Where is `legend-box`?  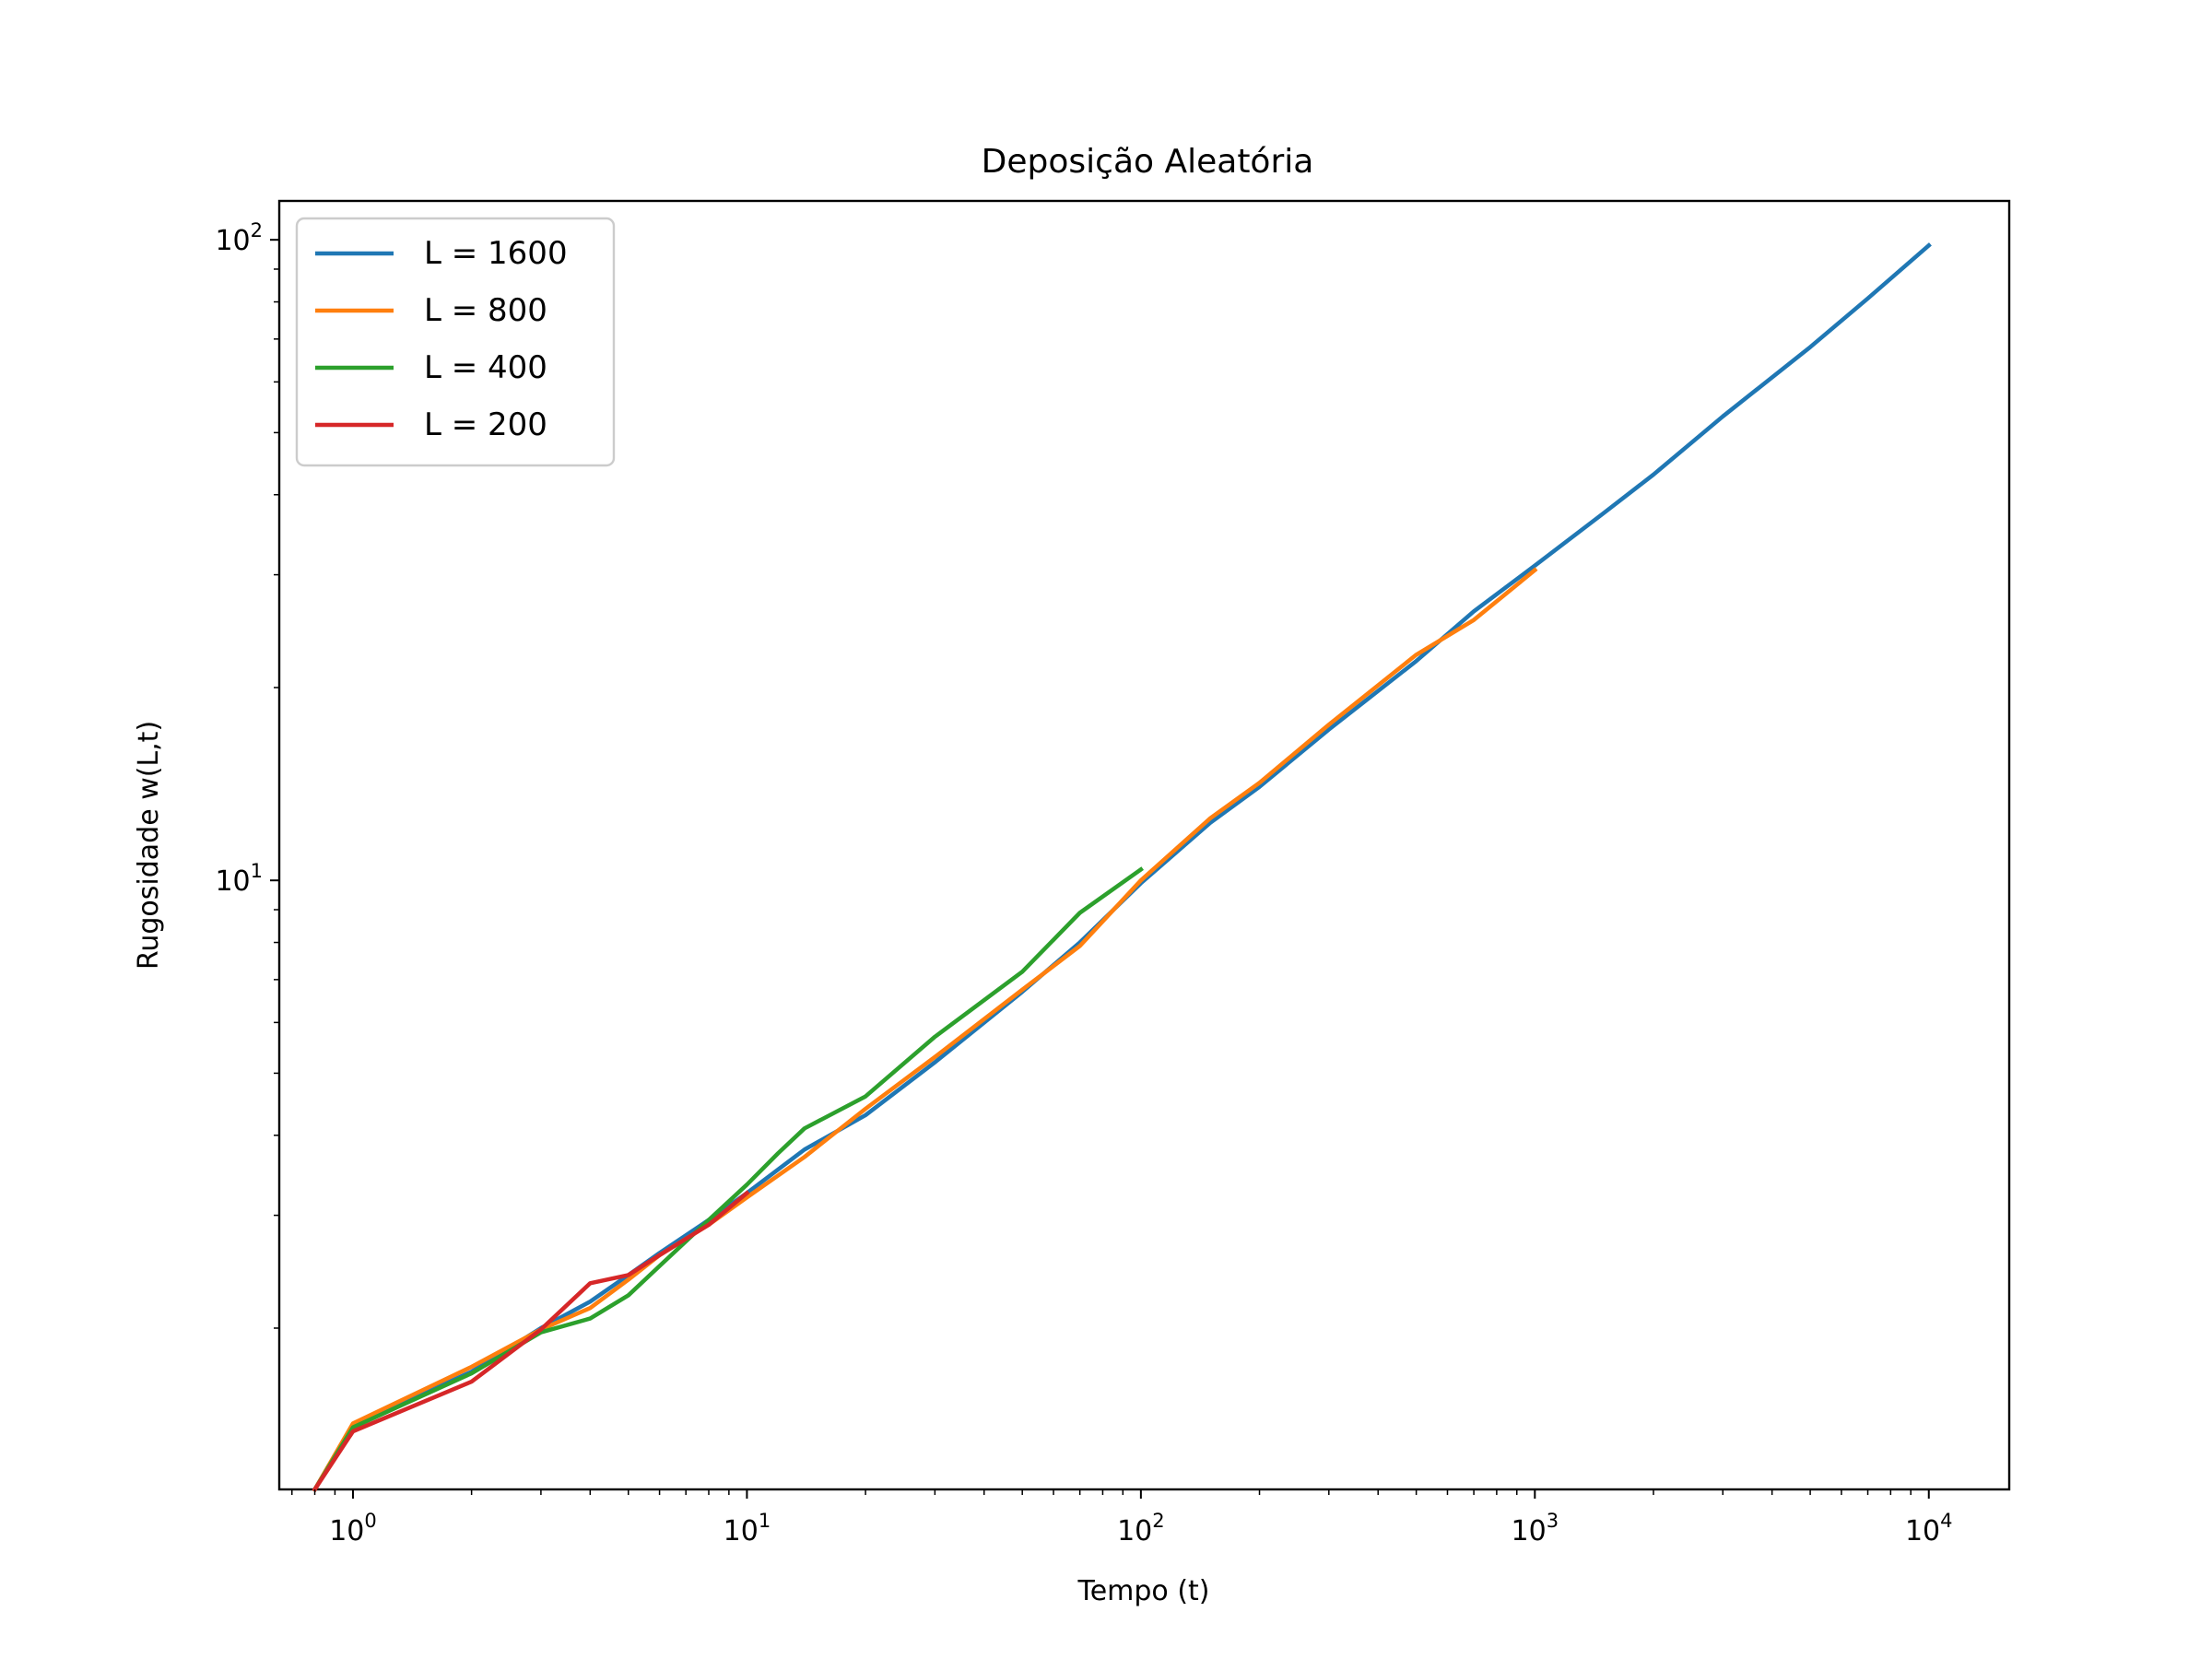 legend-box is located at coordinates (455, 342).